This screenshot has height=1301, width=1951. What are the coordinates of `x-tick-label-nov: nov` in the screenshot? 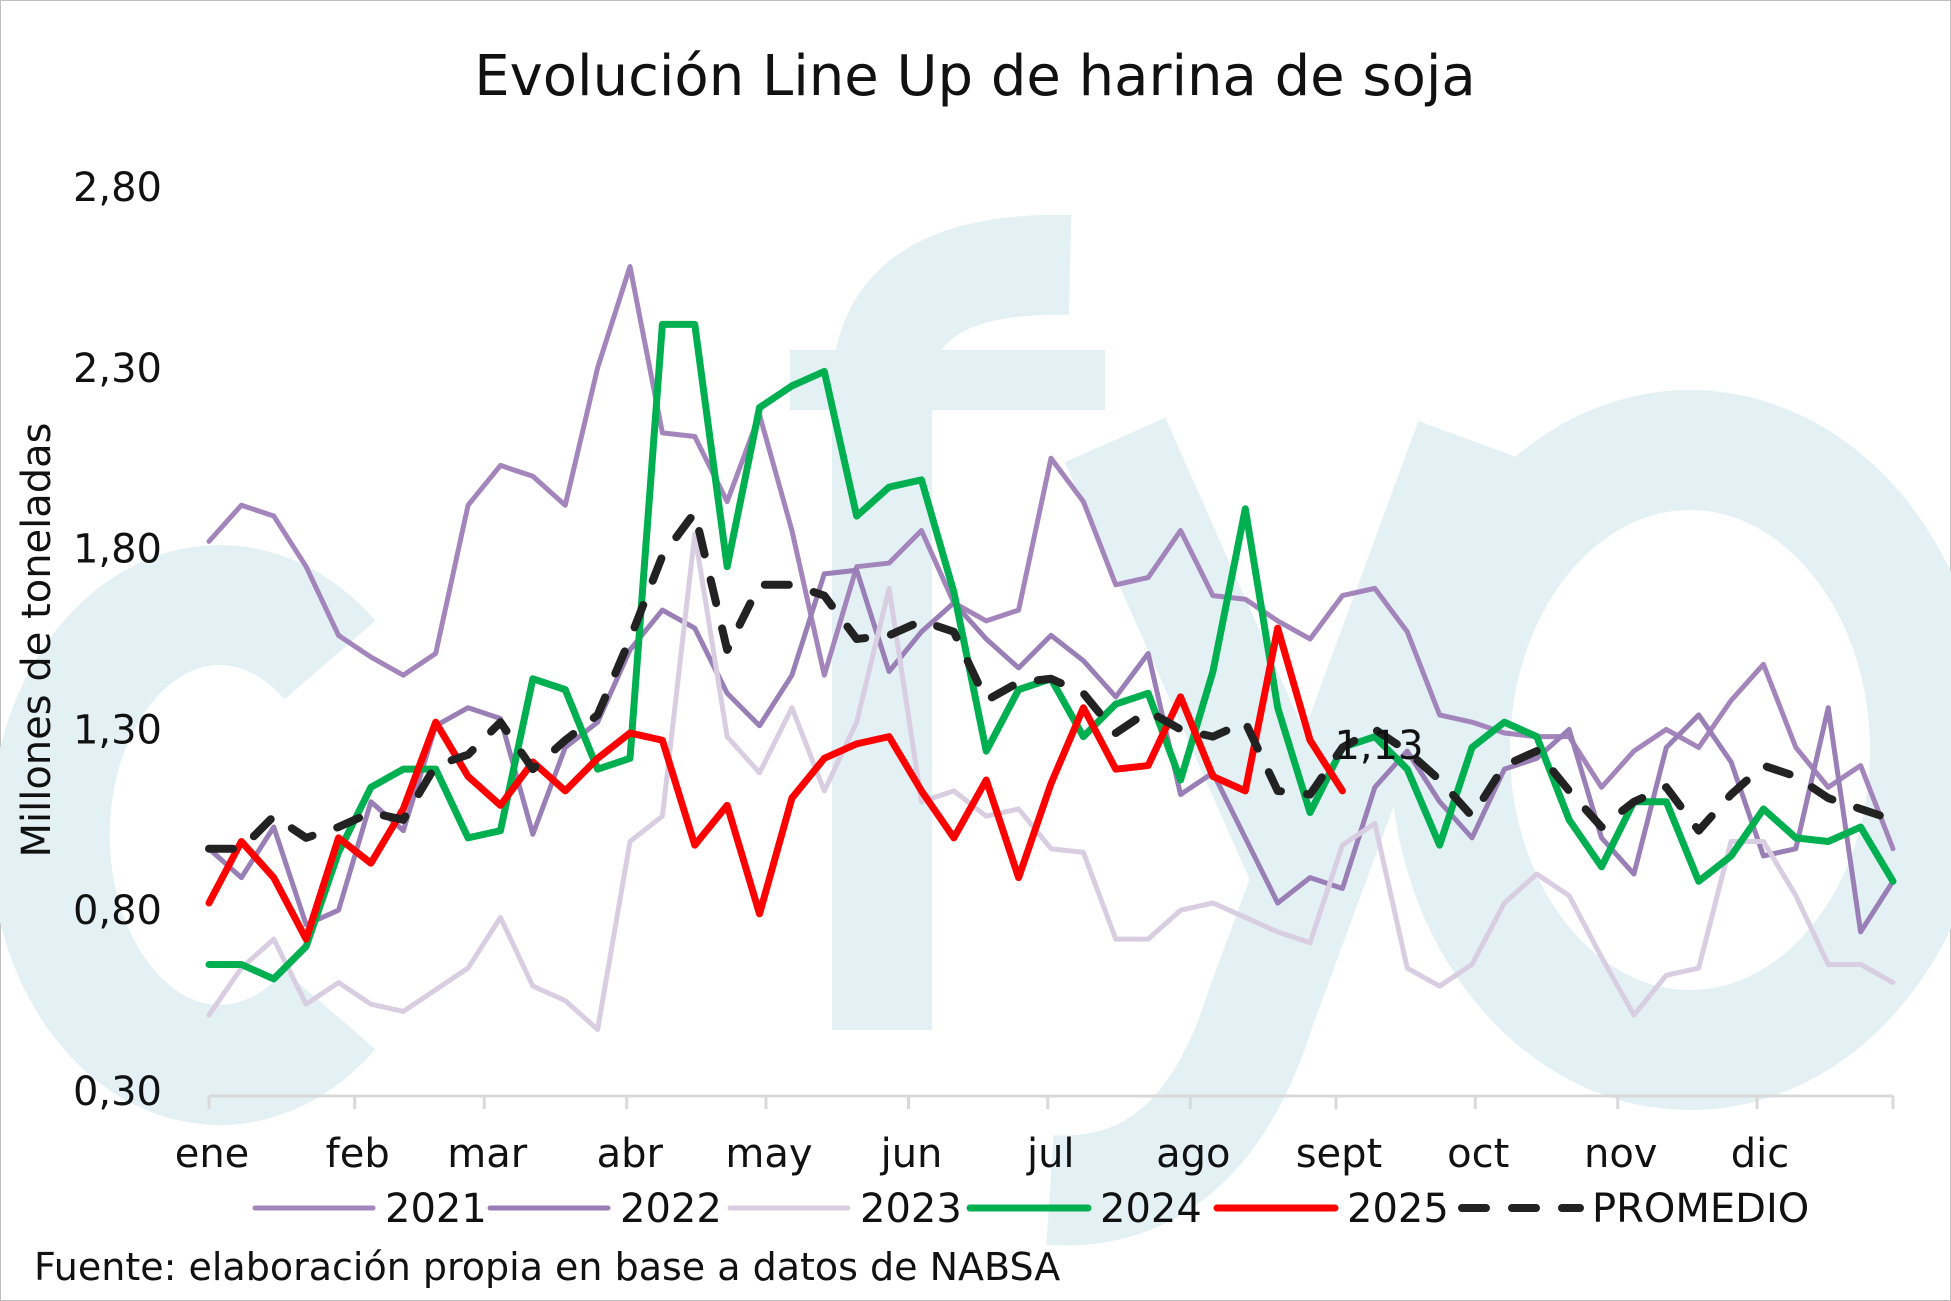 It's located at (1621, 1154).